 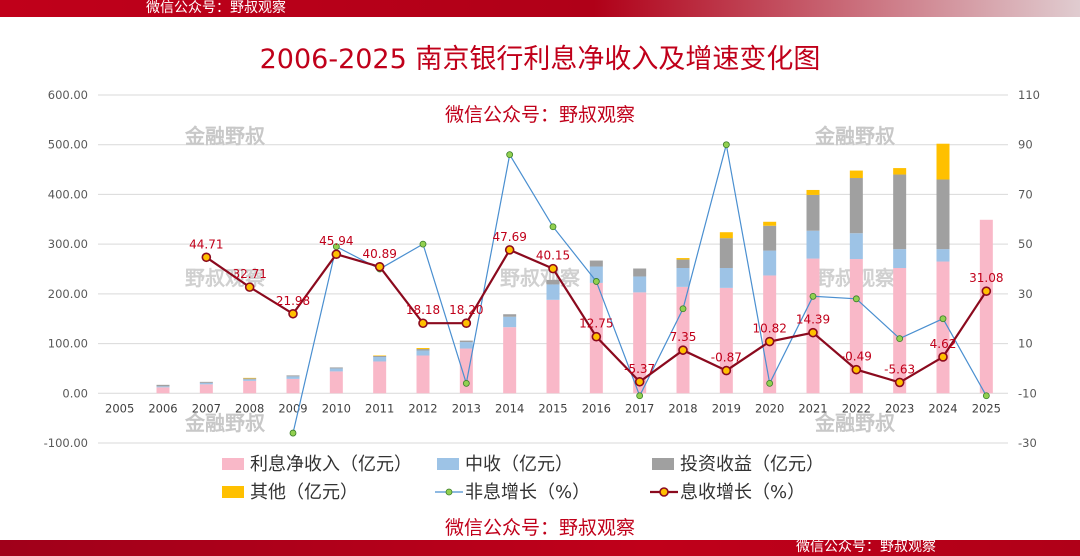 What do you see at coordinates (292, 408) in the screenshot?
I see `x-tick-label: 2009` at bounding box center [292, 408].